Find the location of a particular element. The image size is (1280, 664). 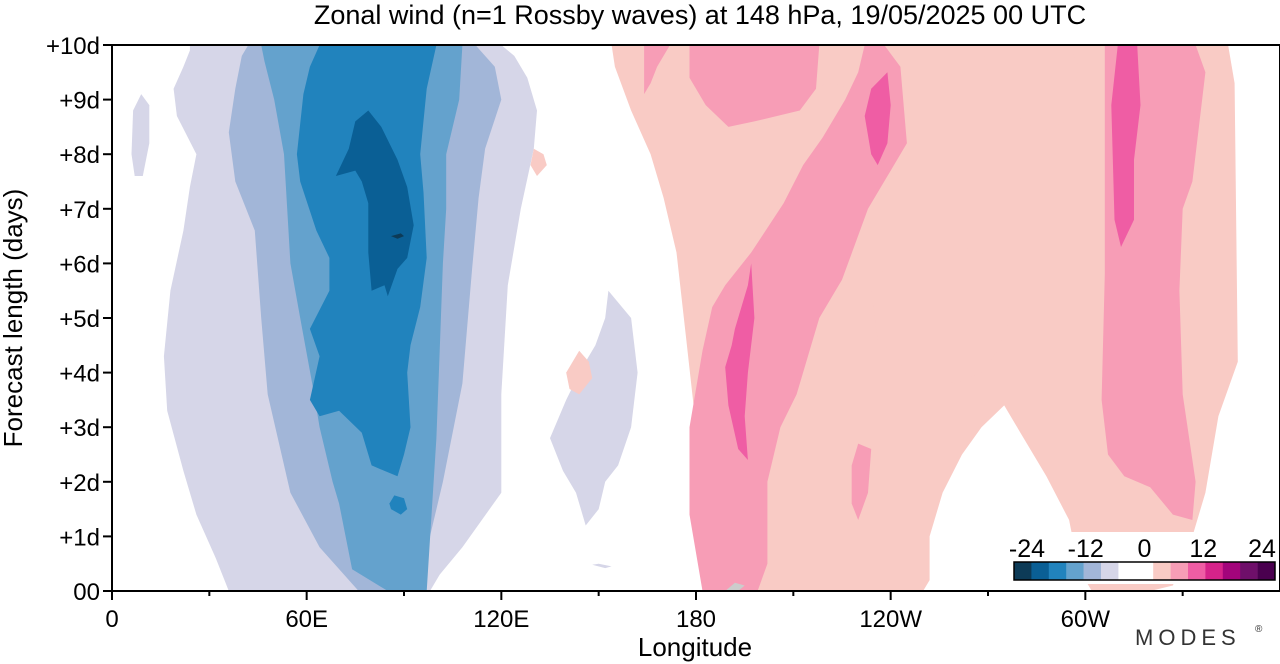

colorbar-tick-label: 0 is located at coordinates (1145, 549).